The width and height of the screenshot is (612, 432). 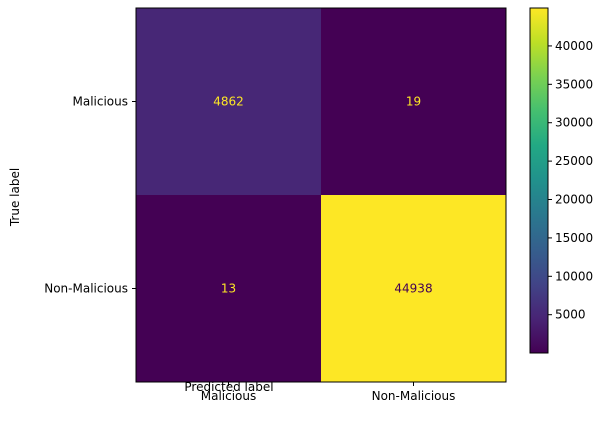 I want to click on x-tick-label: Malicious, so click(x=229, y=396).